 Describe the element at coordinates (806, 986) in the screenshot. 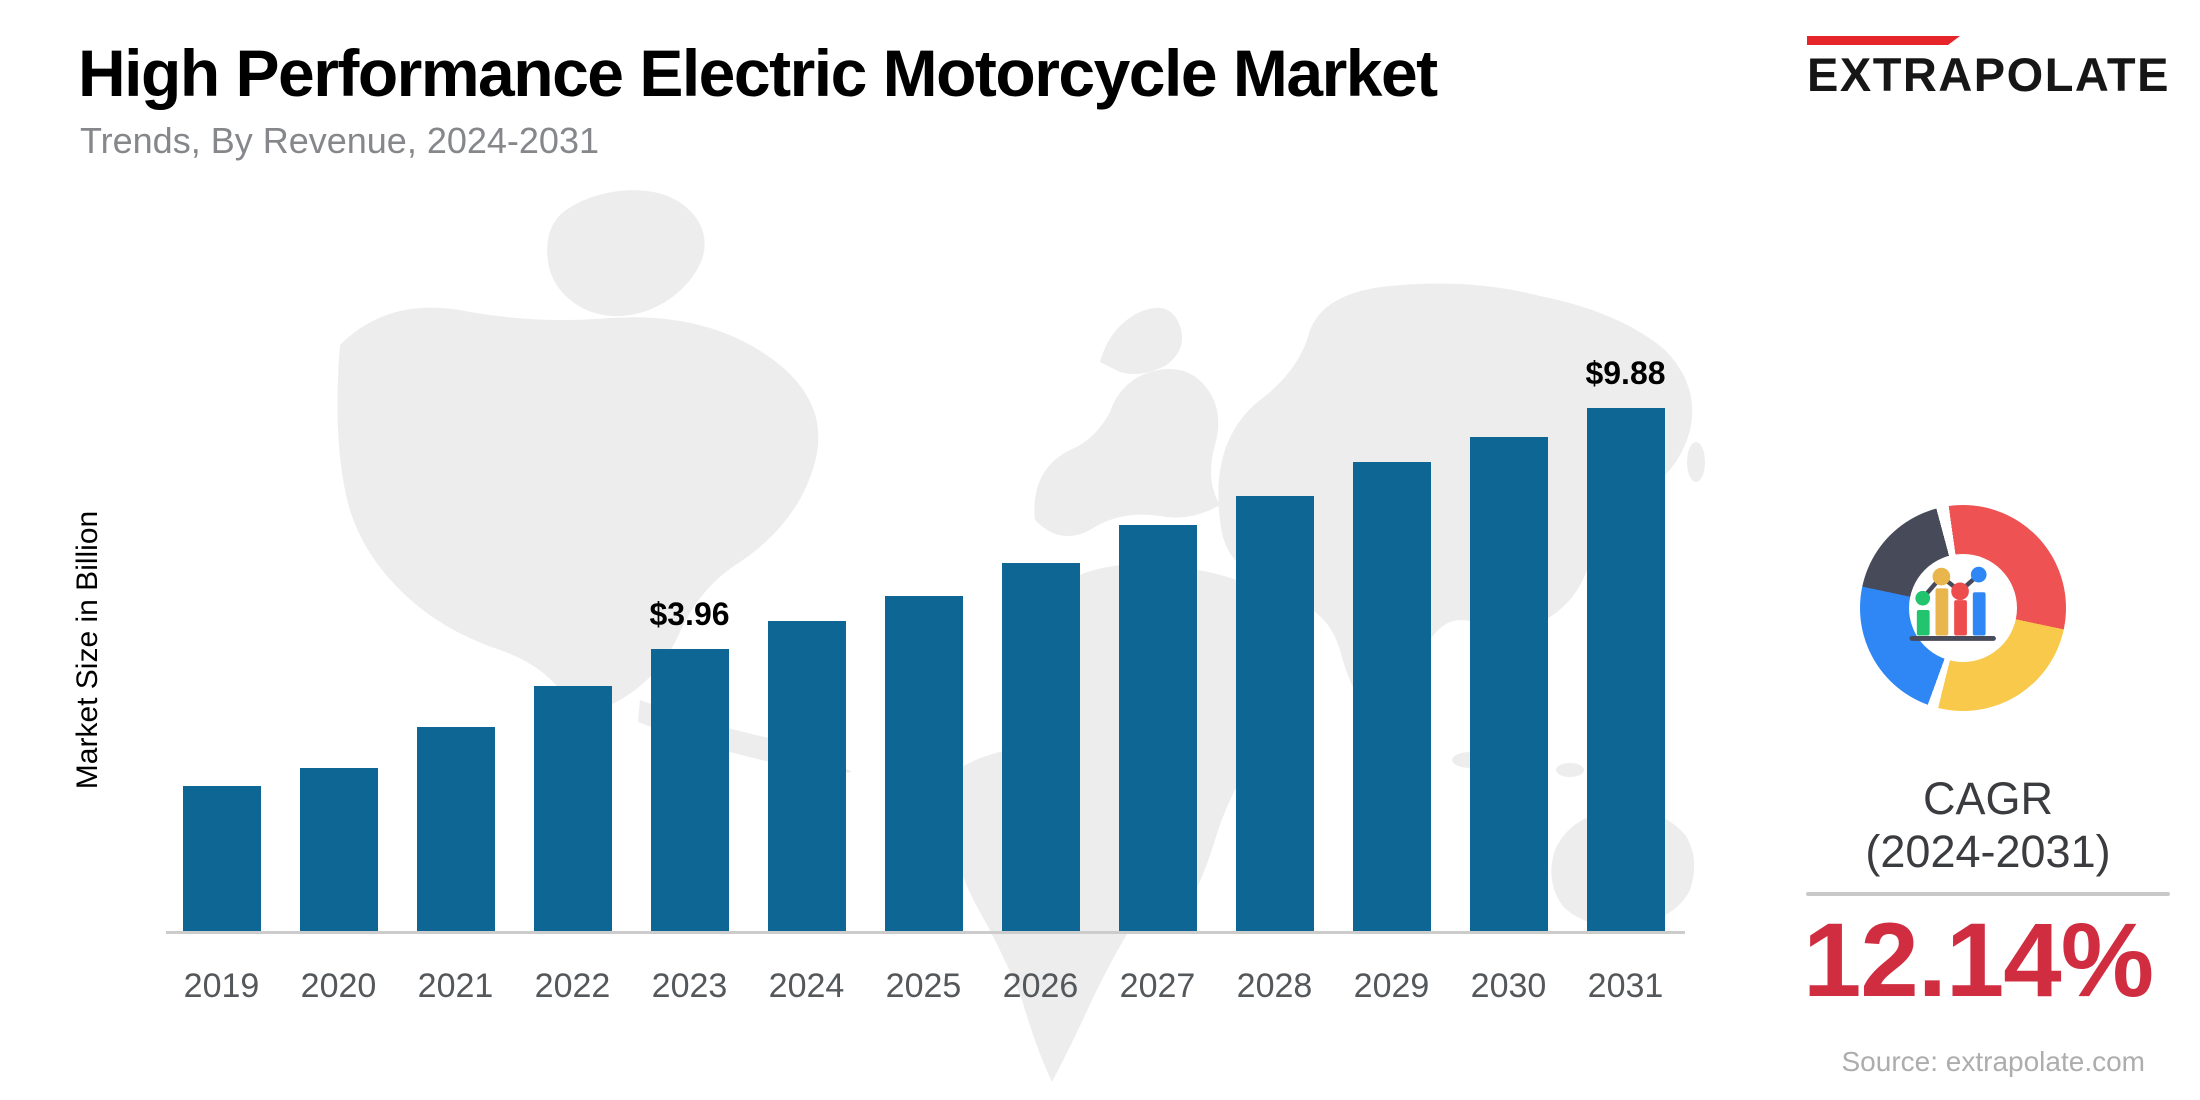

I see `x-axis-tick-label-2024: 2024` at that location.